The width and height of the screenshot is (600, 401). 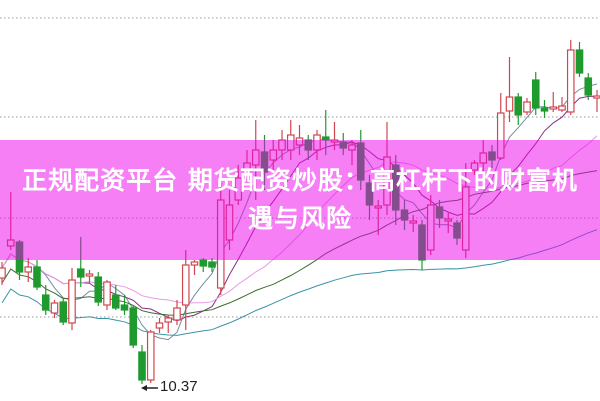 I want to click on low-arrow-icon, so click(x=149, y=388).